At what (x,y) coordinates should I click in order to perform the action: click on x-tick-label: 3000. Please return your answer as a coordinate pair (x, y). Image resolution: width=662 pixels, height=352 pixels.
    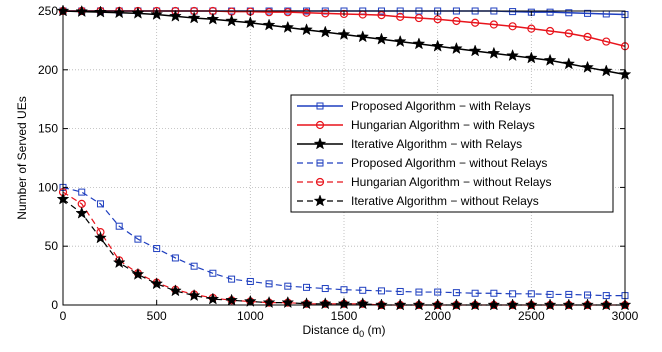
    Looking at the image, I should click on (625, 316).